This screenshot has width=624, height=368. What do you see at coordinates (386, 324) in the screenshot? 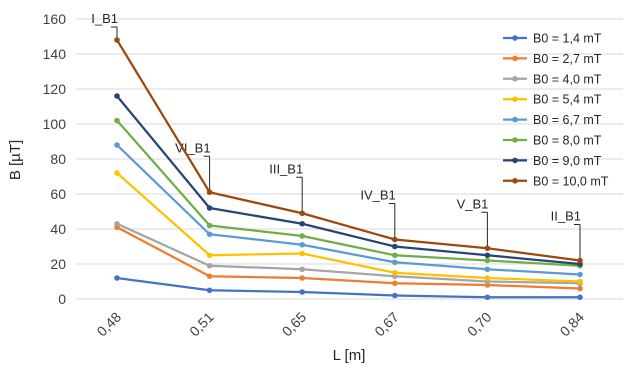
I see `x-tick-label: 0,67` at bounding box center [386, 324].